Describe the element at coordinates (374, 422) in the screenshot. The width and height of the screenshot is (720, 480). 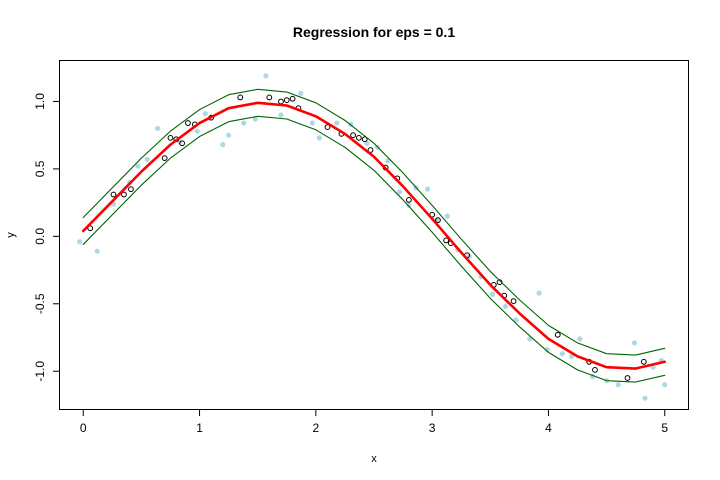
I see `x-axis: 0 1 2 3 4 5` at that location.